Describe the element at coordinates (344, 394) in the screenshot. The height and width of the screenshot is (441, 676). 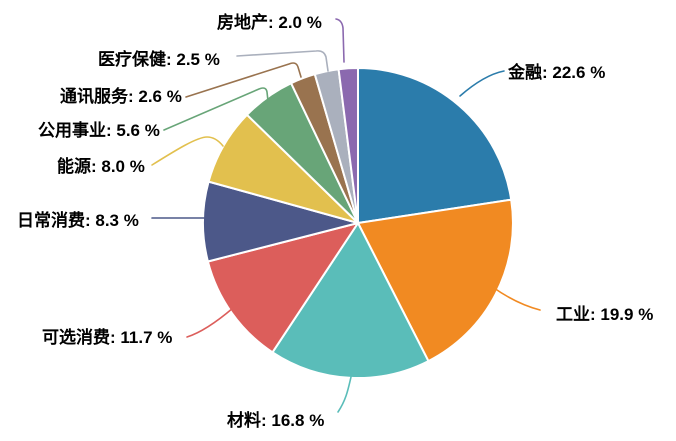
I see `leader-line-materials` at that location.